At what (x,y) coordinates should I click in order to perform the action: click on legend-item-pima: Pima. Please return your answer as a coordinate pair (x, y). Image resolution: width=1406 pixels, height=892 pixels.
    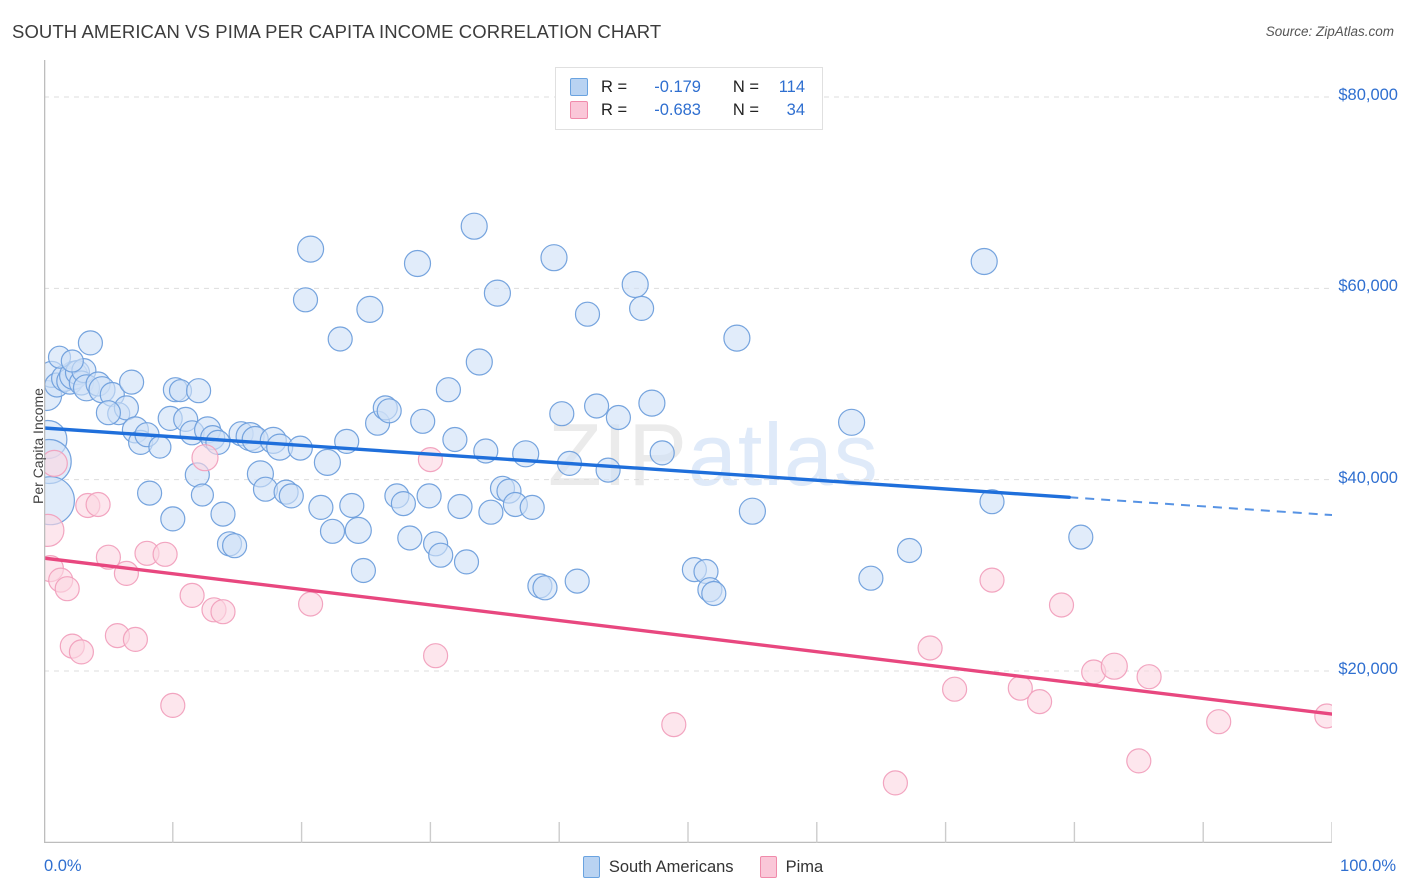
    Looking at the image, I should click on (791, 867).